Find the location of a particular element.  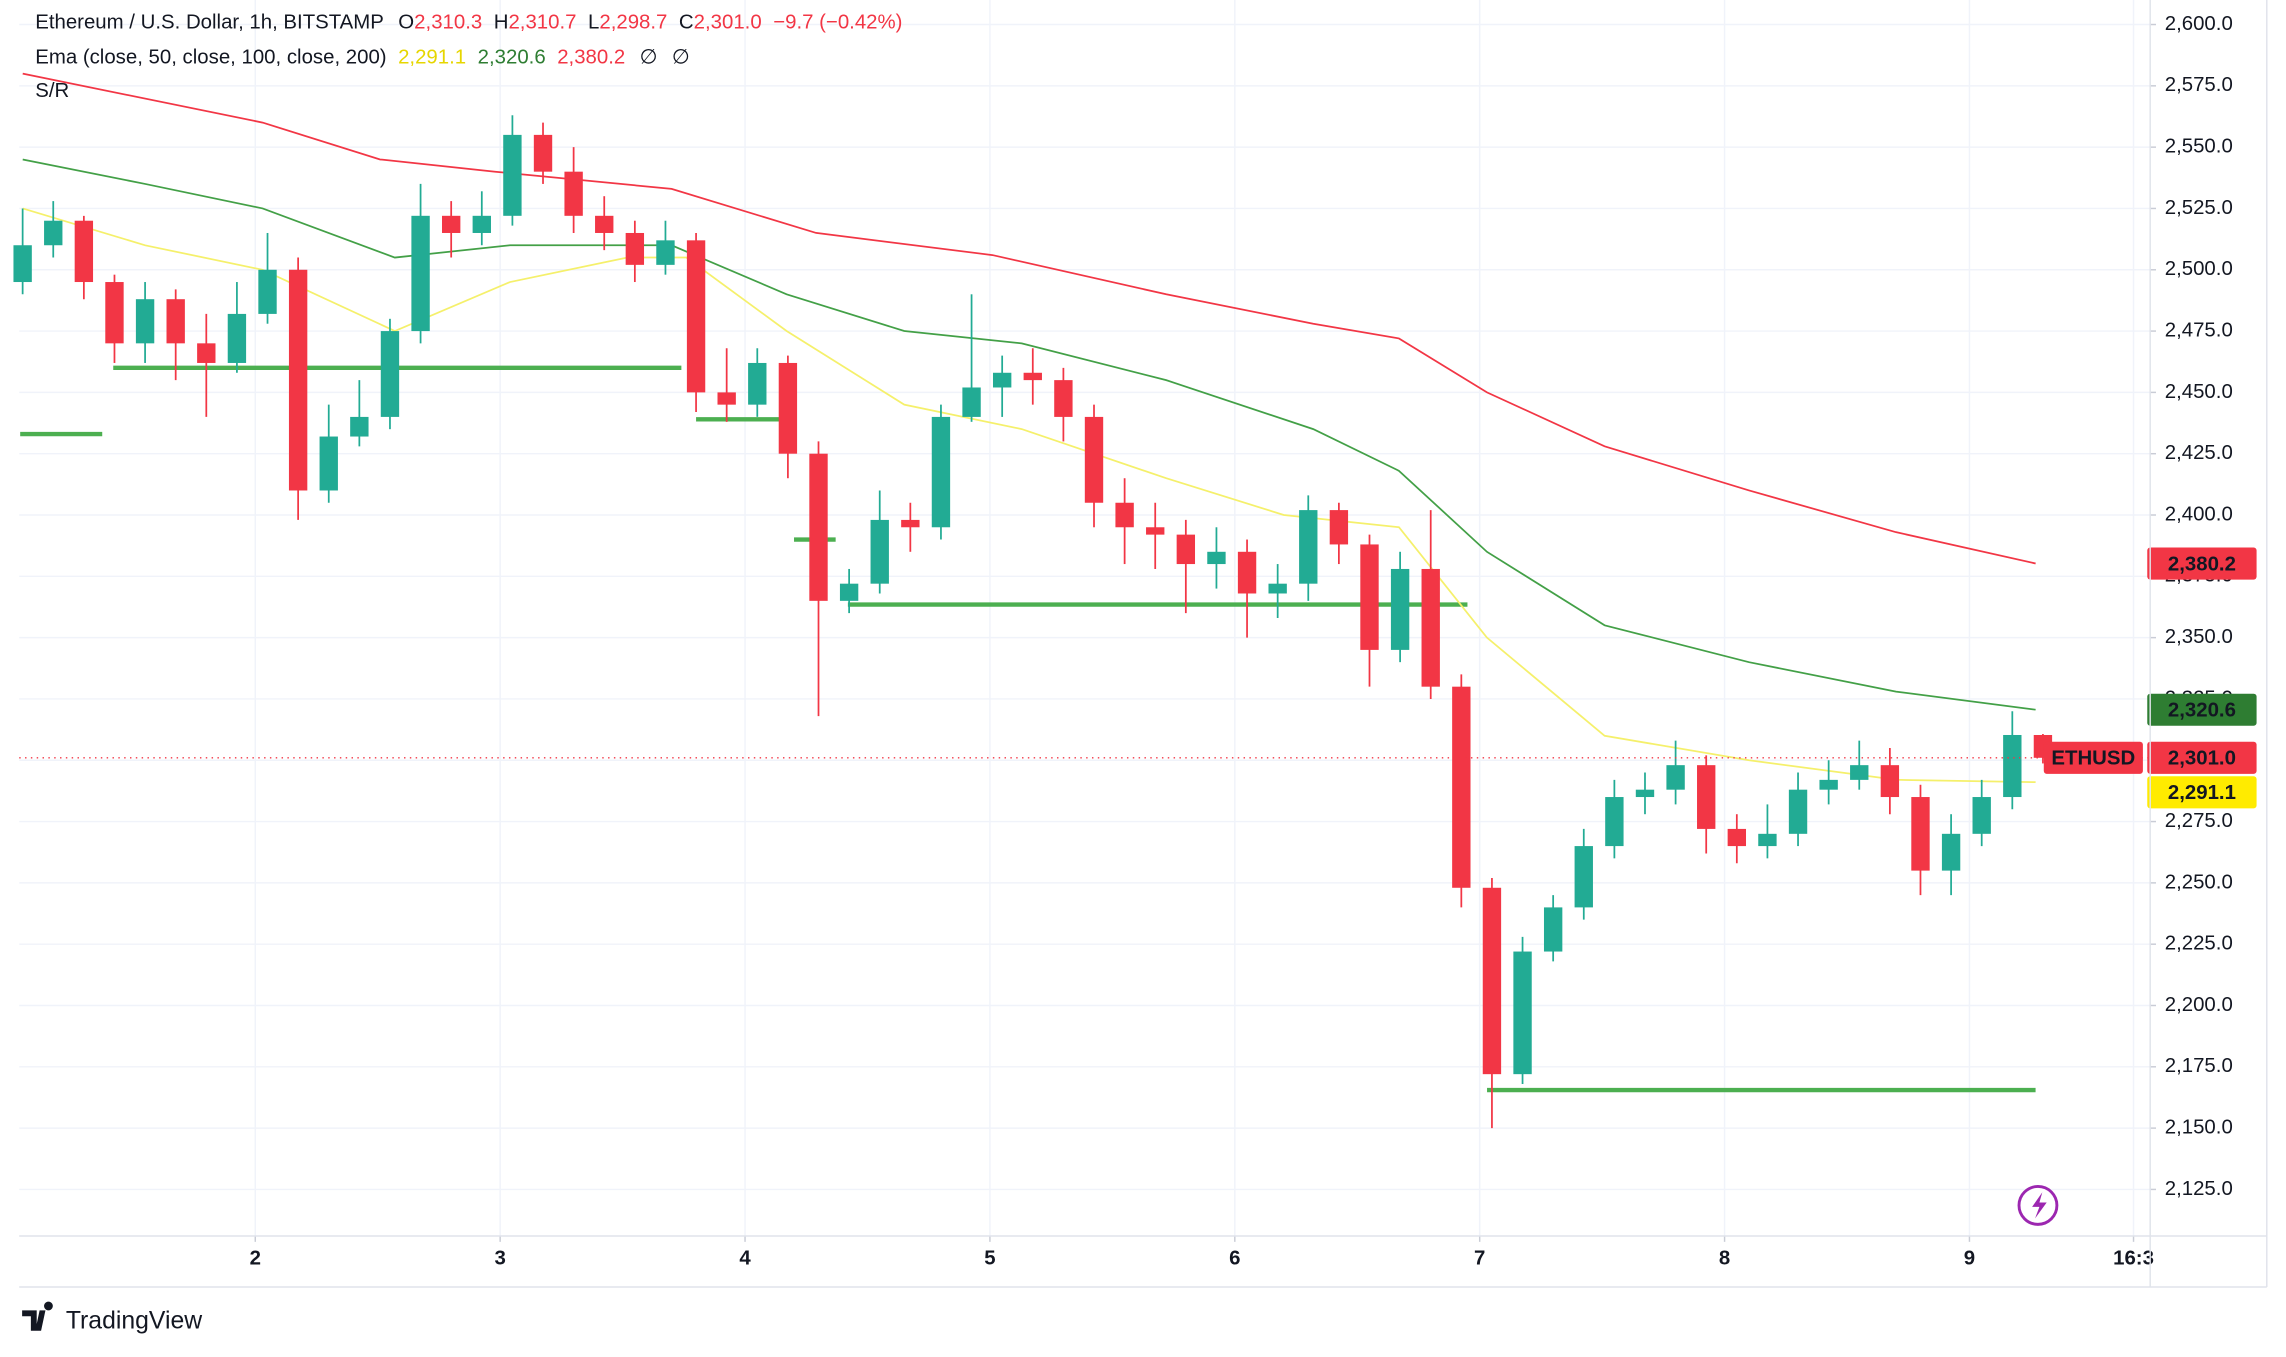

lightning-icon is located at coordinates (2039, 1205).